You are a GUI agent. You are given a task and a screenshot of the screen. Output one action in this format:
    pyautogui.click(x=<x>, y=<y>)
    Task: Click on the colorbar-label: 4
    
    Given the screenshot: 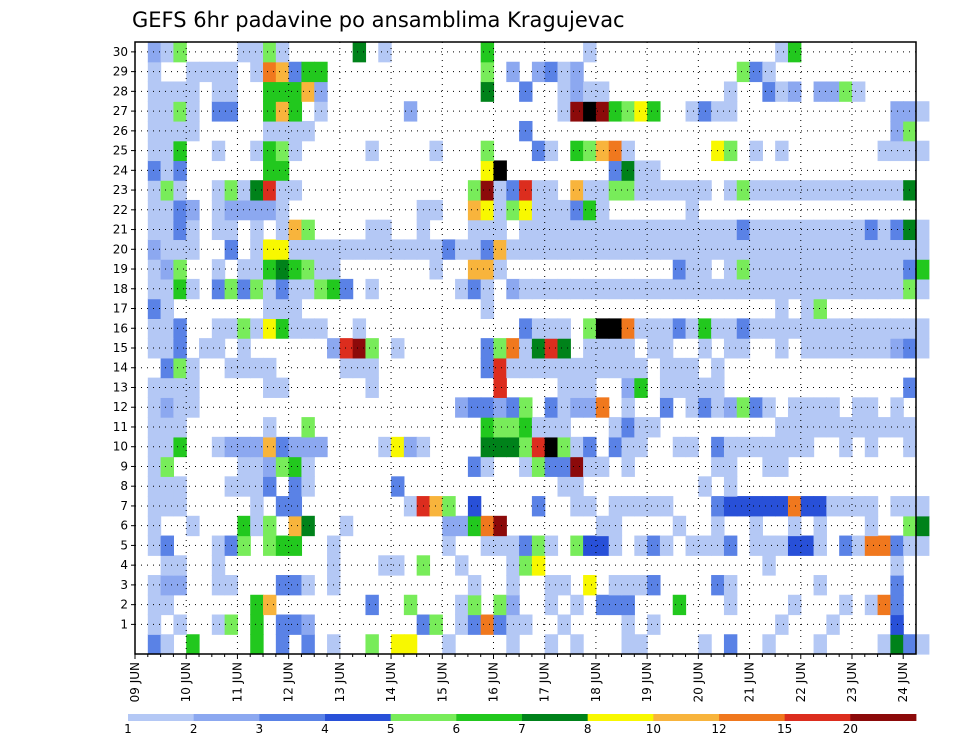 What is the action you would take?
    pyautogui.click(x=325, y=729)
    